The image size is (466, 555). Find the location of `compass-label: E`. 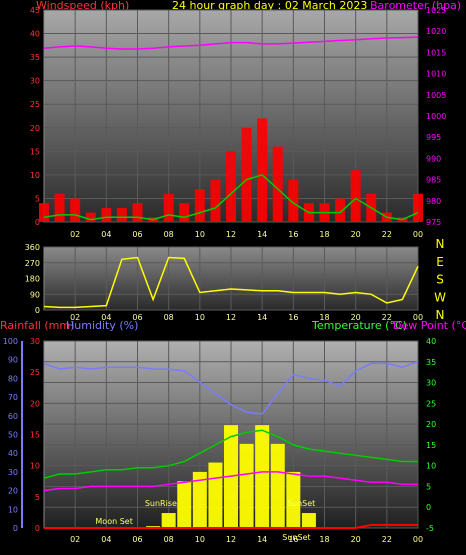

compass-label: E is located at coordinates (440, 262).